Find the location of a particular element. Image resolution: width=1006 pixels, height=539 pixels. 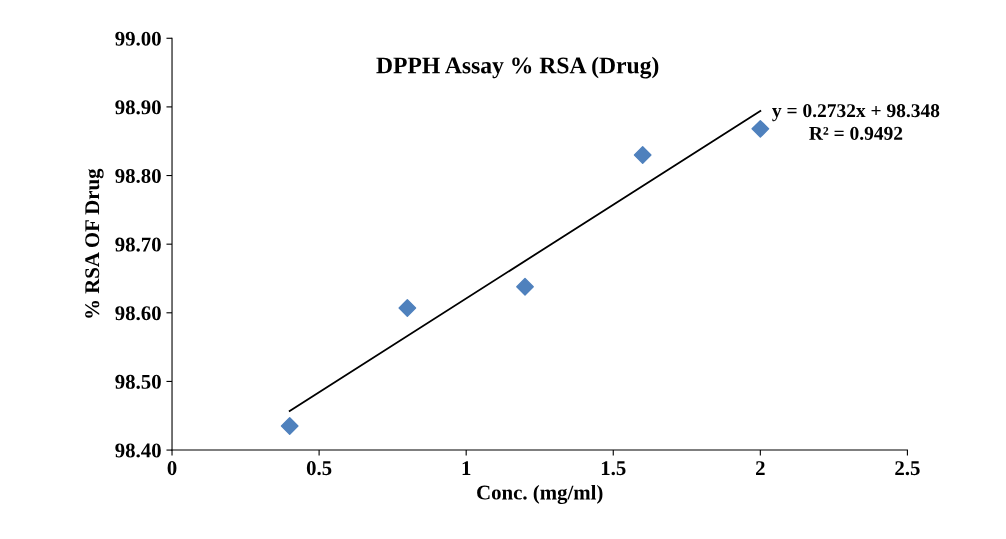

x-tick-label: 1.5 is located at coordinates (613, 468).